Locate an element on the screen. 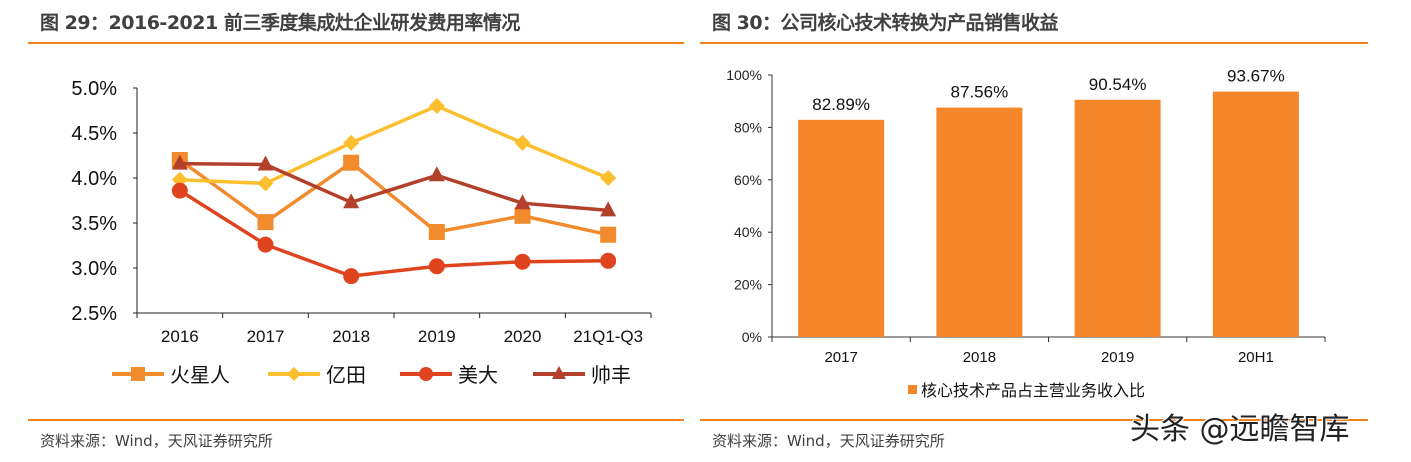 Image resolution: width=1411 pixels, height=462 pixels. legend-marker-美大 is located at coordinates (426, 374).